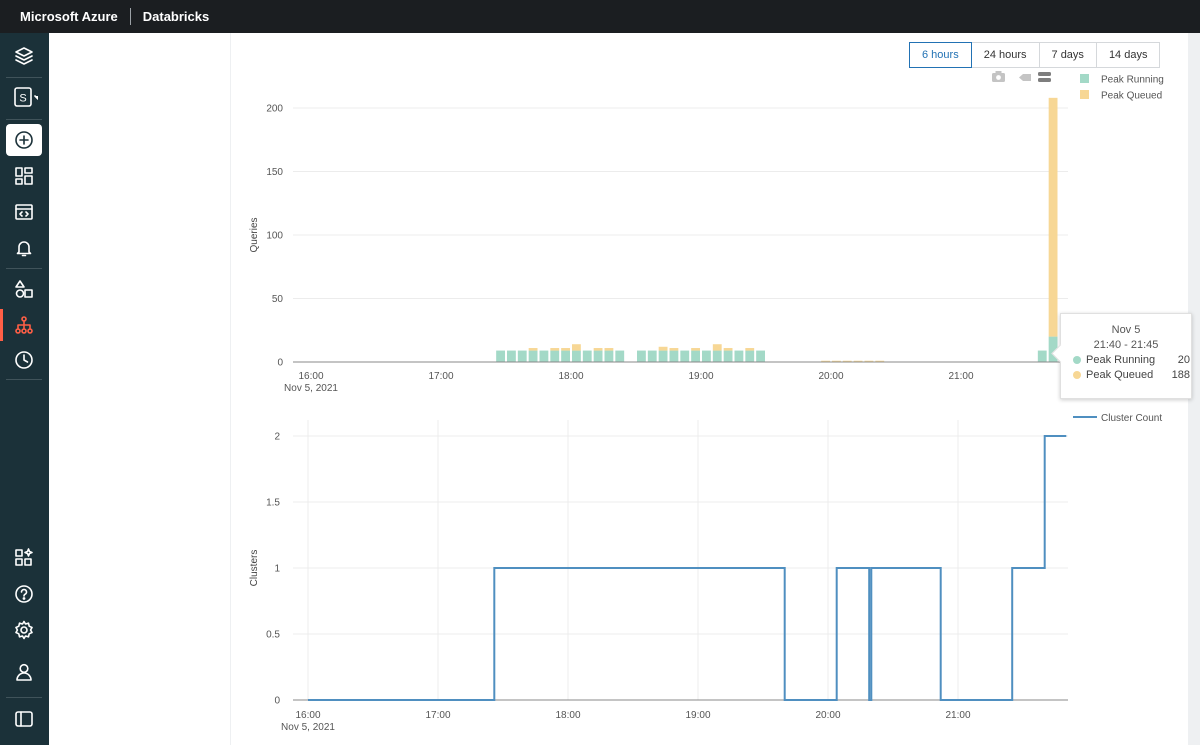  I want to click on sidebar-active-indicator, so click(1, 325).